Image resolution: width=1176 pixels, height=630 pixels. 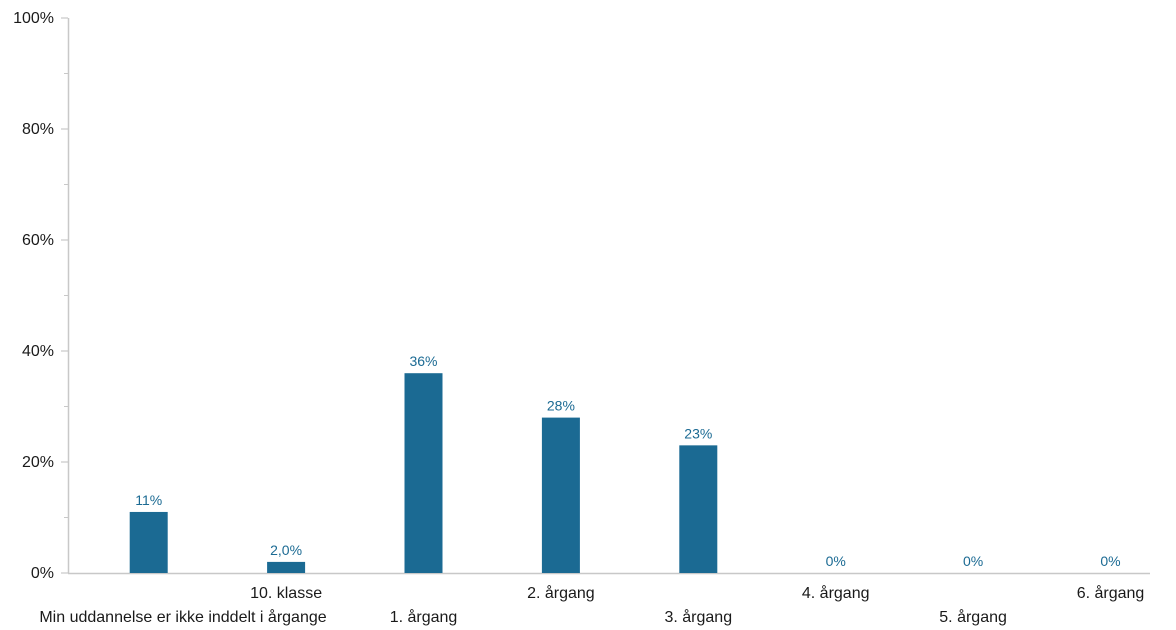 I want to click on category-label: 6. årgang, so click(x=1111, y=593).